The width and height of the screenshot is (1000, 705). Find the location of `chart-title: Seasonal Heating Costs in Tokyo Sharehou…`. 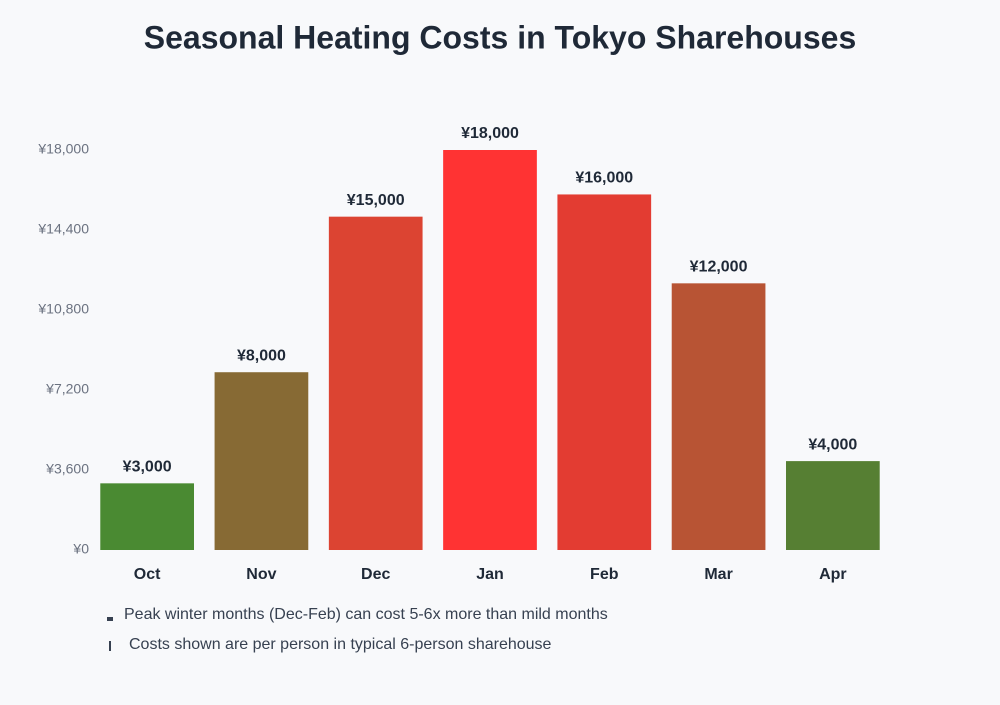

chart-title: Seasonal Heating Costs in Tokyo Sharehou… is located at coordinates (500, 37).